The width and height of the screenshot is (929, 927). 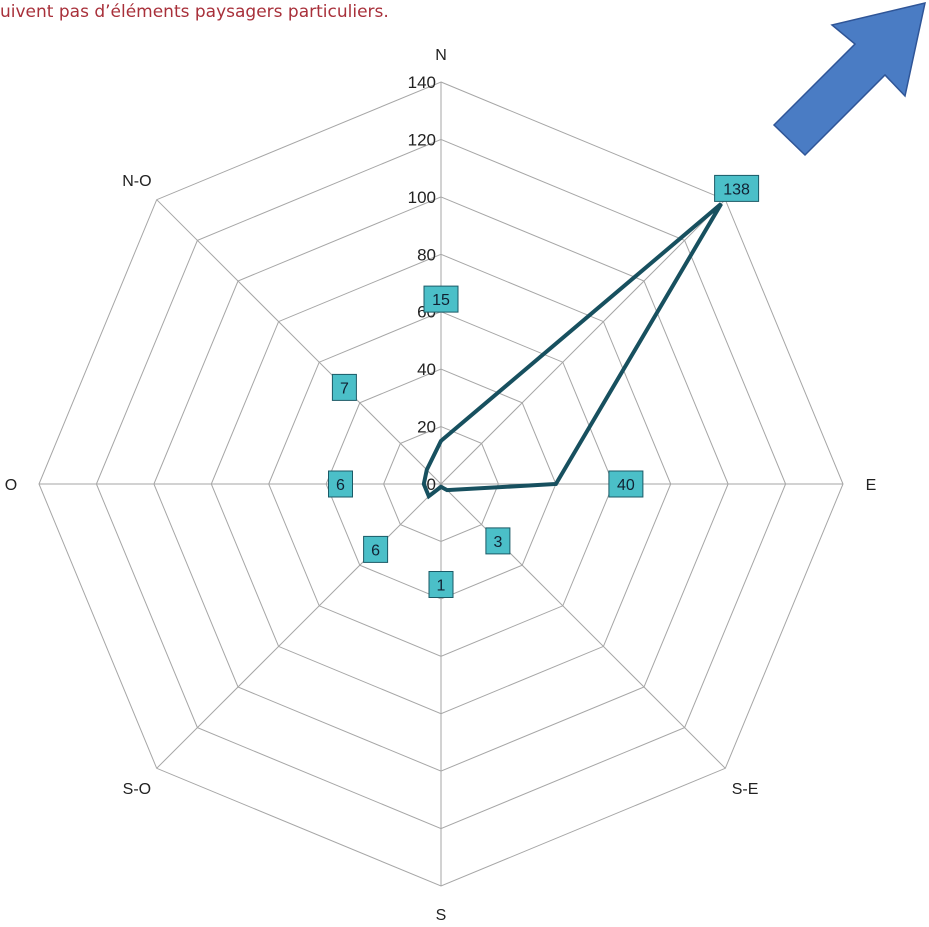 I want to click on data-label-text: 138, so click(x=736, y=189).